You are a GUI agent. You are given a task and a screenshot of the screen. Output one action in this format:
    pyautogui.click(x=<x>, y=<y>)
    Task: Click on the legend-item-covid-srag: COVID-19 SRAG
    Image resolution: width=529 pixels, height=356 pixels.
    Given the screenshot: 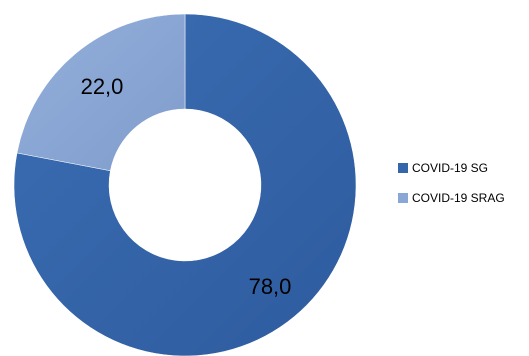 What is the action you would take?
    pyautogui.click(x=451, y=198)
    